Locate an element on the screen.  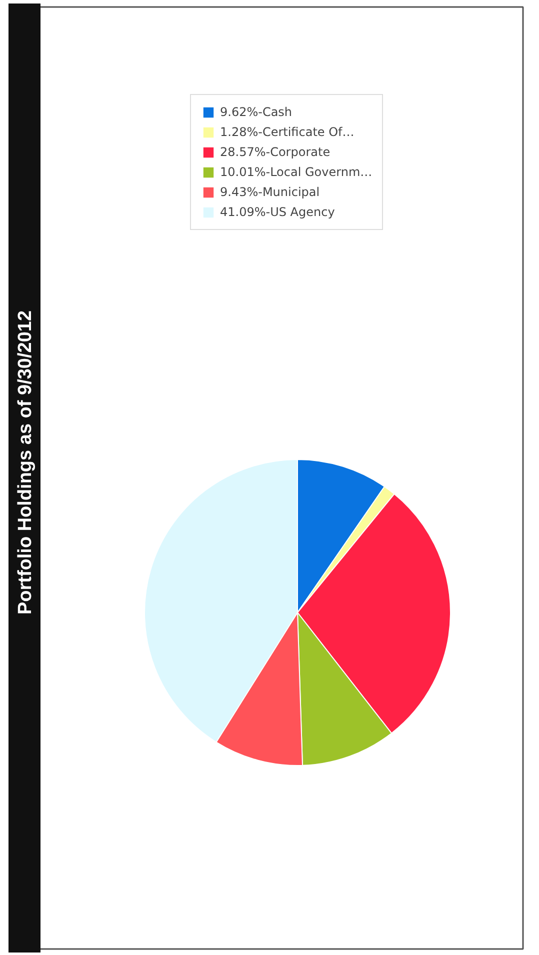
legend-label: 9.62%-Cash is located at coordinates (256, 112).